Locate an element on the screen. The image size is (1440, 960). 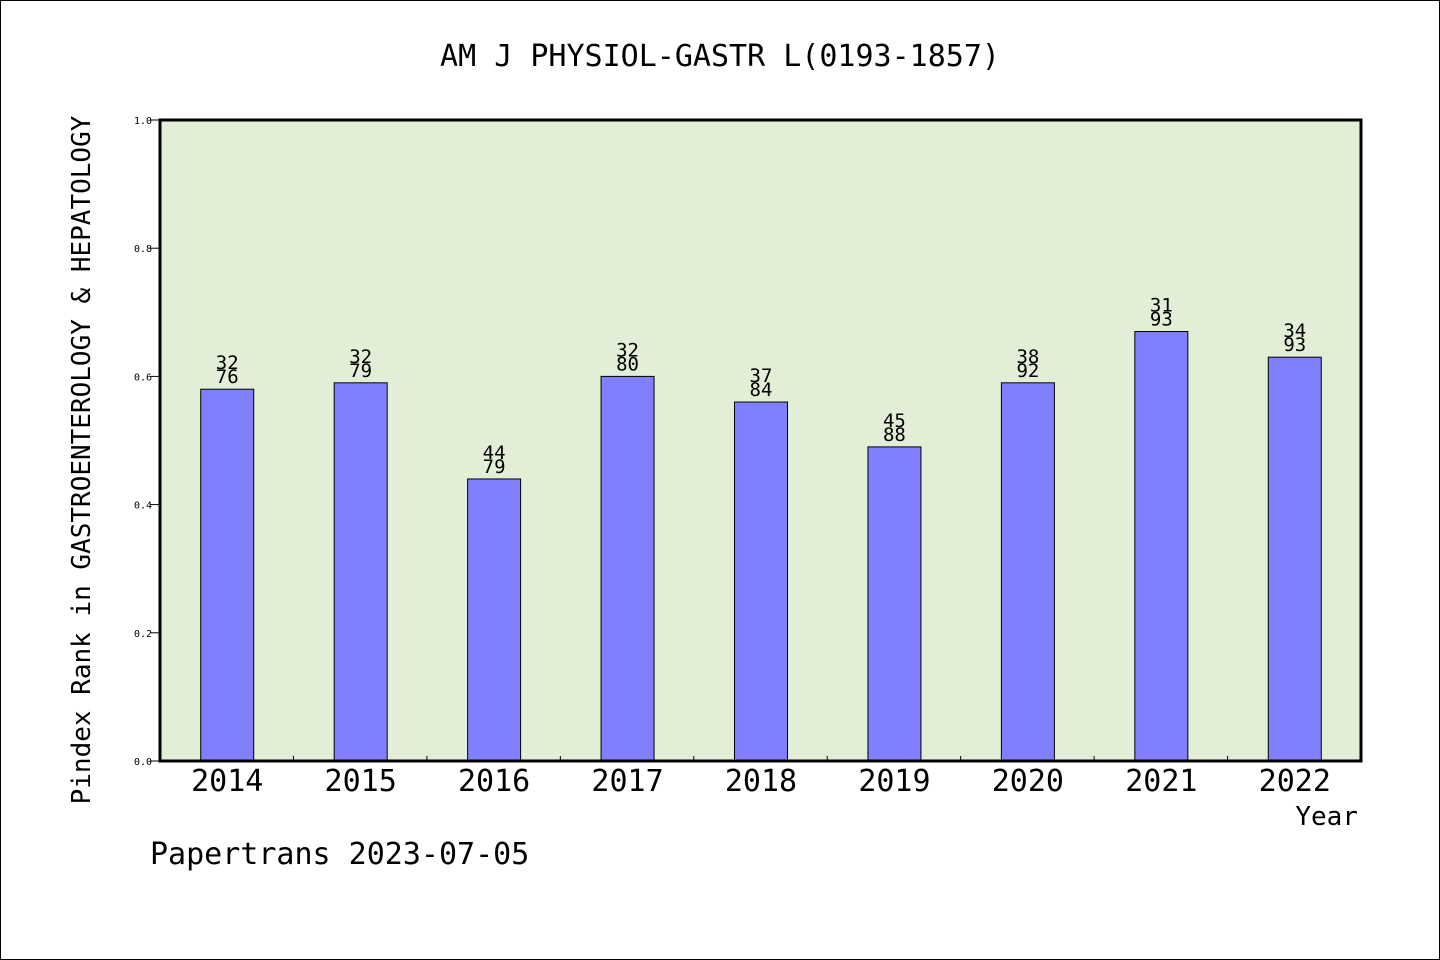
bar-2021 is located at coordinates (1161, 546).